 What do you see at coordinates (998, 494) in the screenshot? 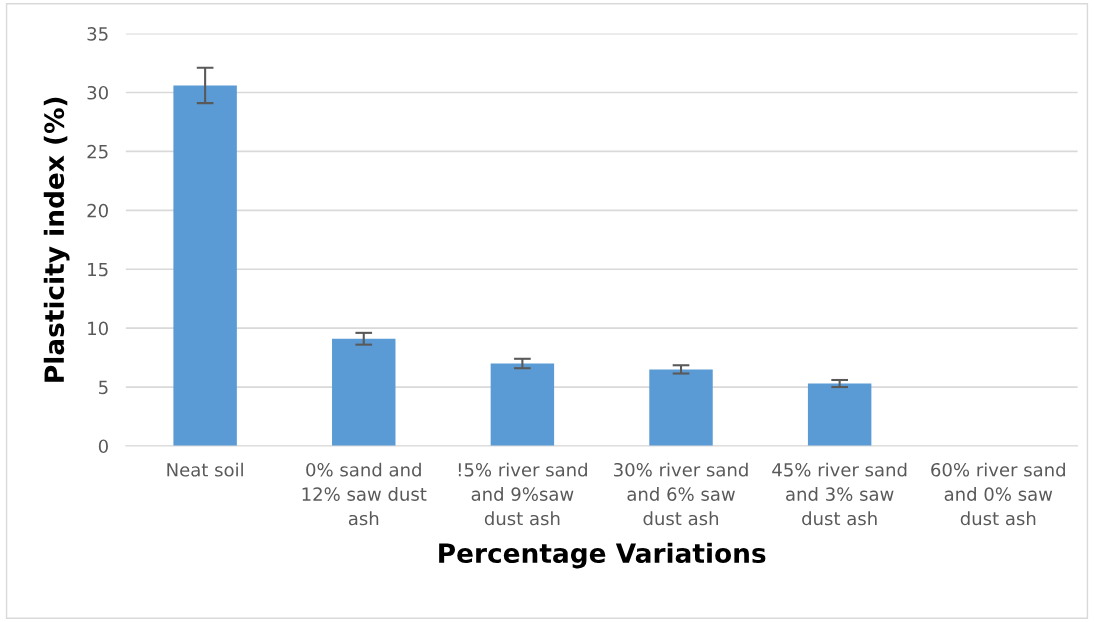
I see `x-tick-label: 60% river sand and 0% saw dust ash` at bounding box center [998, 494].